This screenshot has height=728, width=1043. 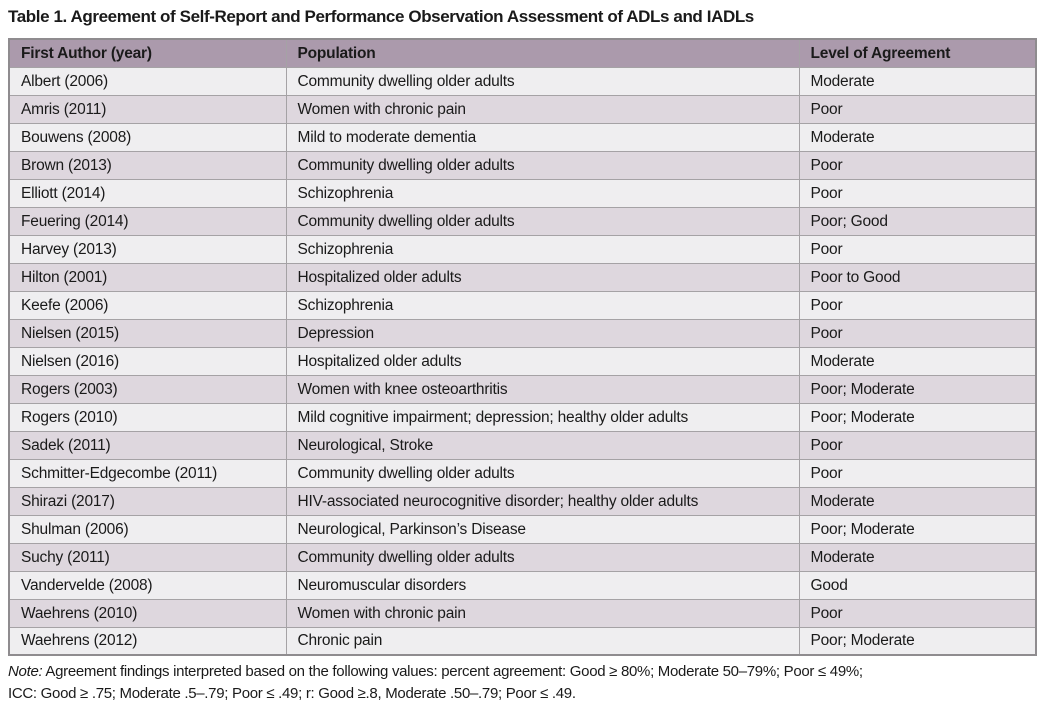 I want to click on table-row: Elliott (2014) Schizophrenia Poor, so click(x=522, y=193).